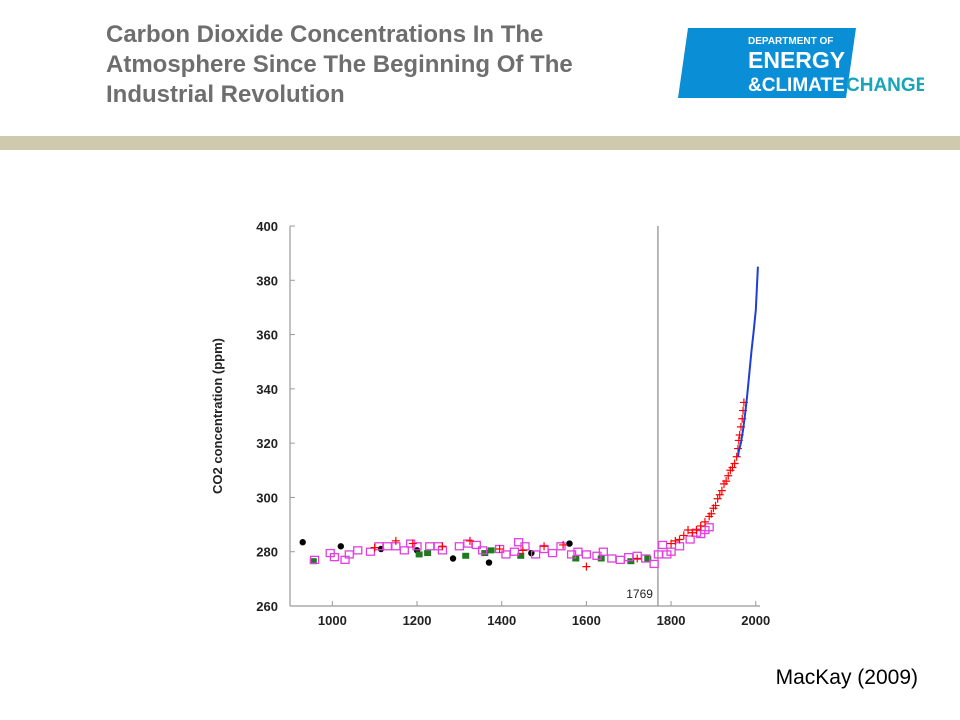  I want to click on title-line-2: Atmosphere Since The Beginning Of The, so click(339, 64).